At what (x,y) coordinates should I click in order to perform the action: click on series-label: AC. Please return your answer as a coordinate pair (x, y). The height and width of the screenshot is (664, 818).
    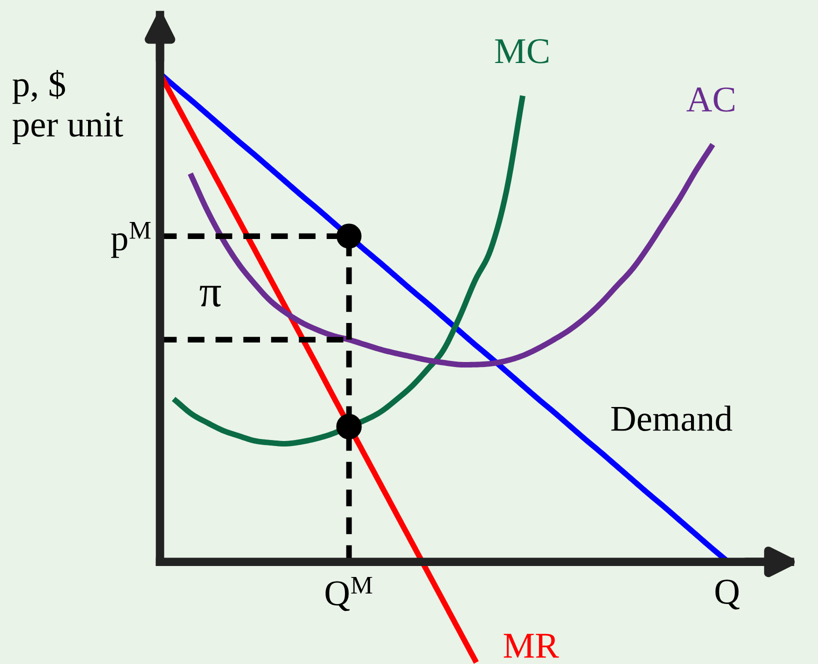
    Looking at the image, I should click on (710, 99).